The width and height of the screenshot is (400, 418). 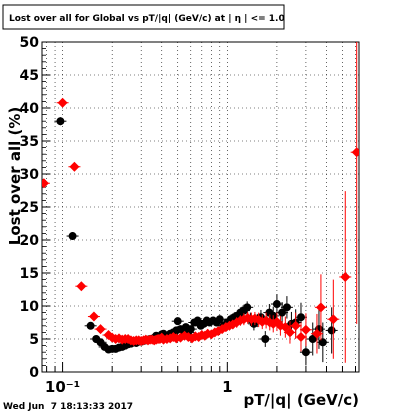 I want to click on y-tick-label: 40, so click(x=30, y=109).